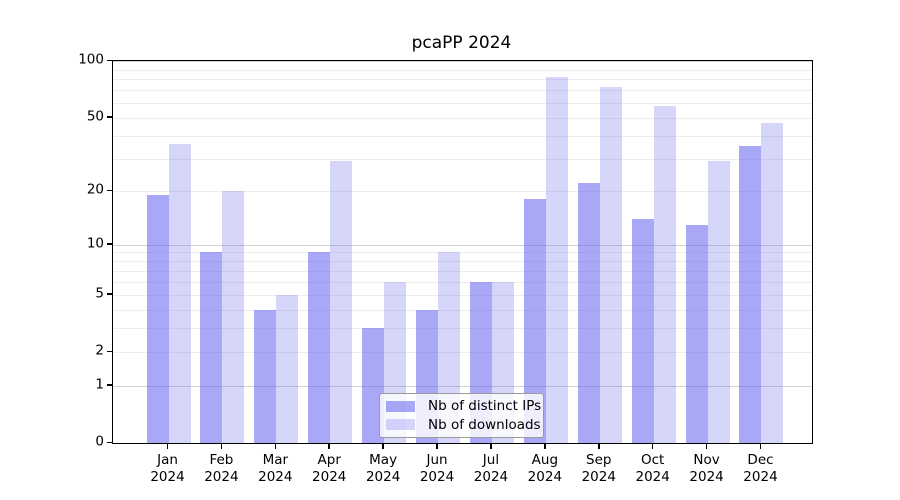 This screenshot has width=900, height=500. I want to click on bar-downloads-dec, so click(772, 282).